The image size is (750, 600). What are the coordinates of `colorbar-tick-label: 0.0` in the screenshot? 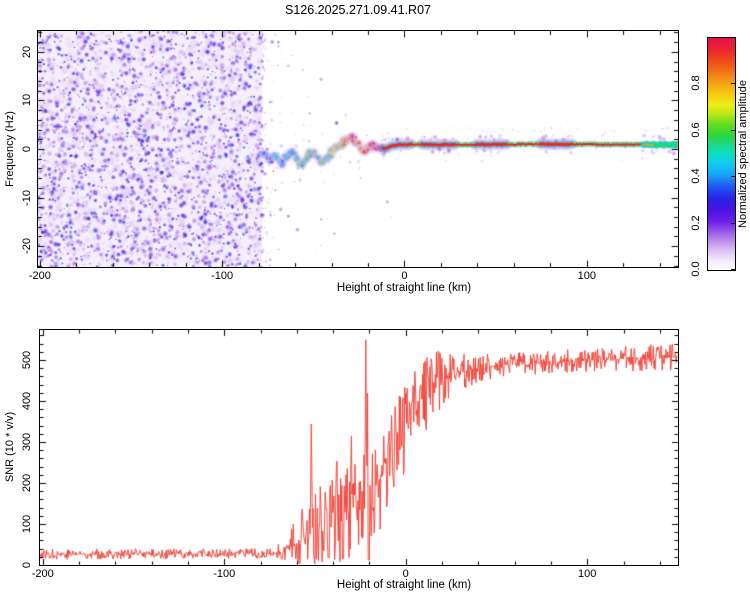 It's located at (696, 269).